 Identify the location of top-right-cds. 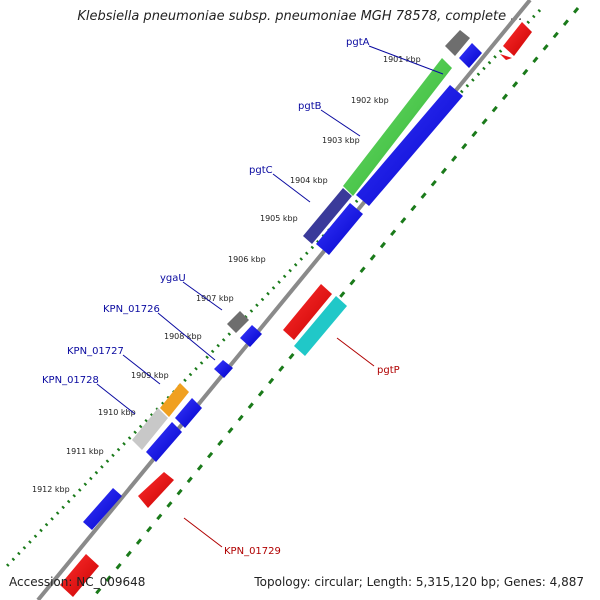
(517, 39).